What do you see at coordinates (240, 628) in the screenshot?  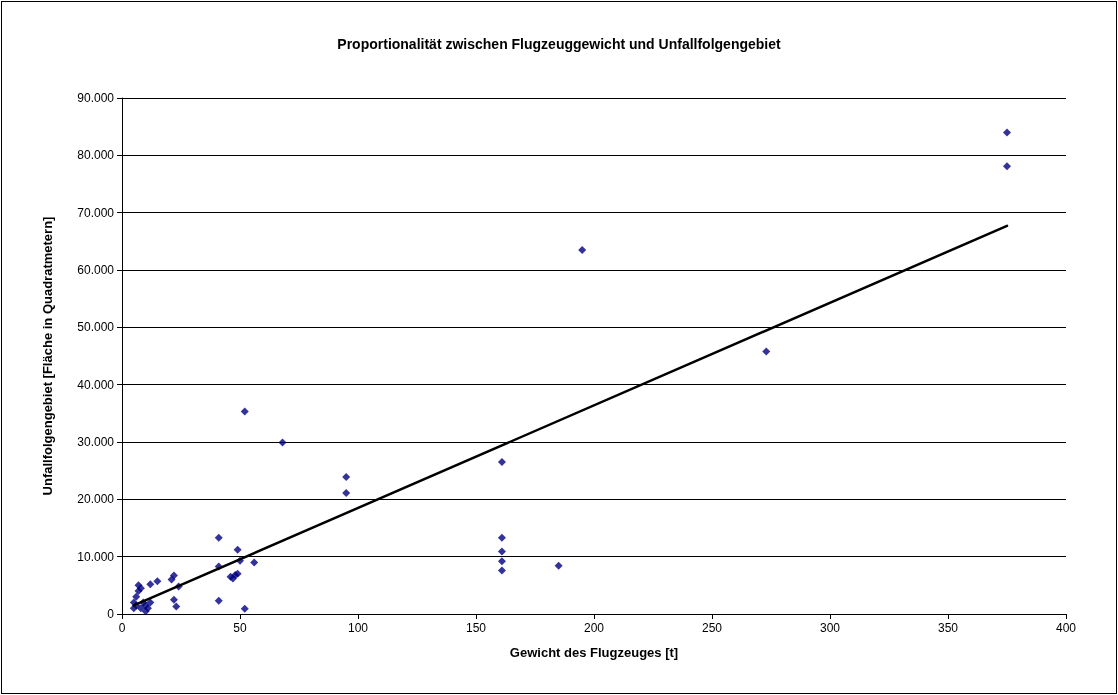 I see `x-tick-label: 50` at bounding box center [240, 628].